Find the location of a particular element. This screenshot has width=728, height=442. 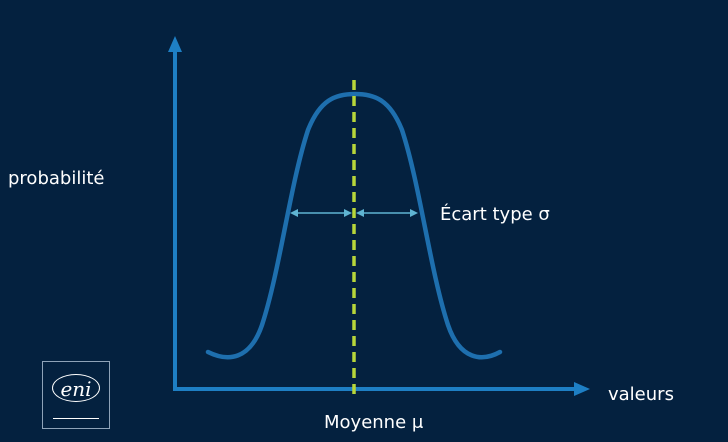

mean-label: Moyenne μ is located at coordinates (374, 422).